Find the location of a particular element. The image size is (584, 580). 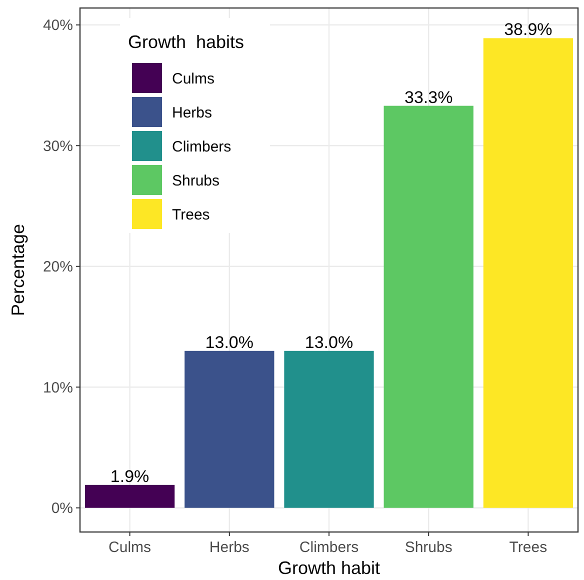

y-tick-label: 20% is located at coordinates (57, 267).